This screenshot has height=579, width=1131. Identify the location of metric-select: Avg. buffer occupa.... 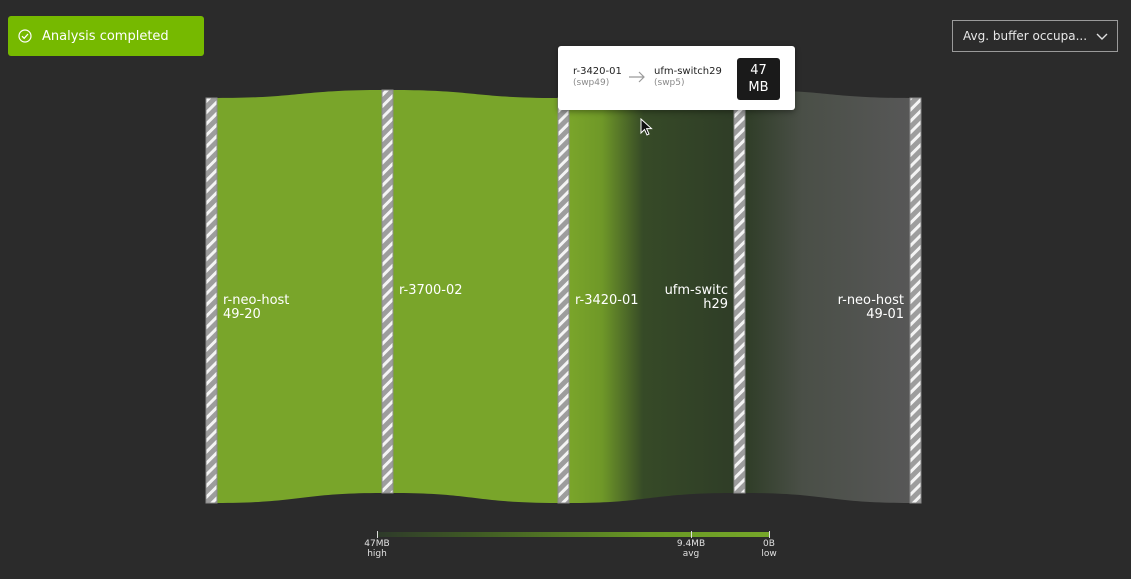
(1035, 36).